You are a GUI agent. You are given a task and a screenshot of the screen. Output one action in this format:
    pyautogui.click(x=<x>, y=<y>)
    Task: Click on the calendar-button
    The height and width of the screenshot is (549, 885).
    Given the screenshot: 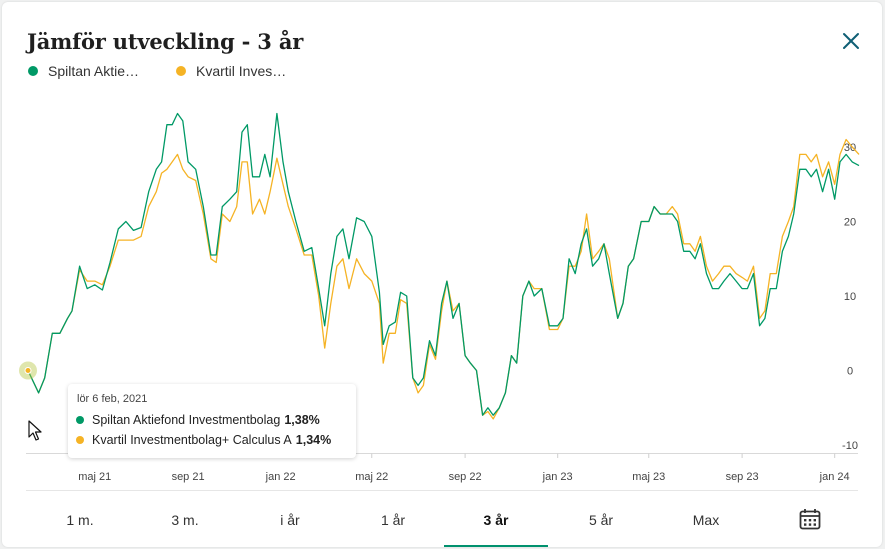 What is the action you would take?
    pyautogui.click(x=810, y=519)
    